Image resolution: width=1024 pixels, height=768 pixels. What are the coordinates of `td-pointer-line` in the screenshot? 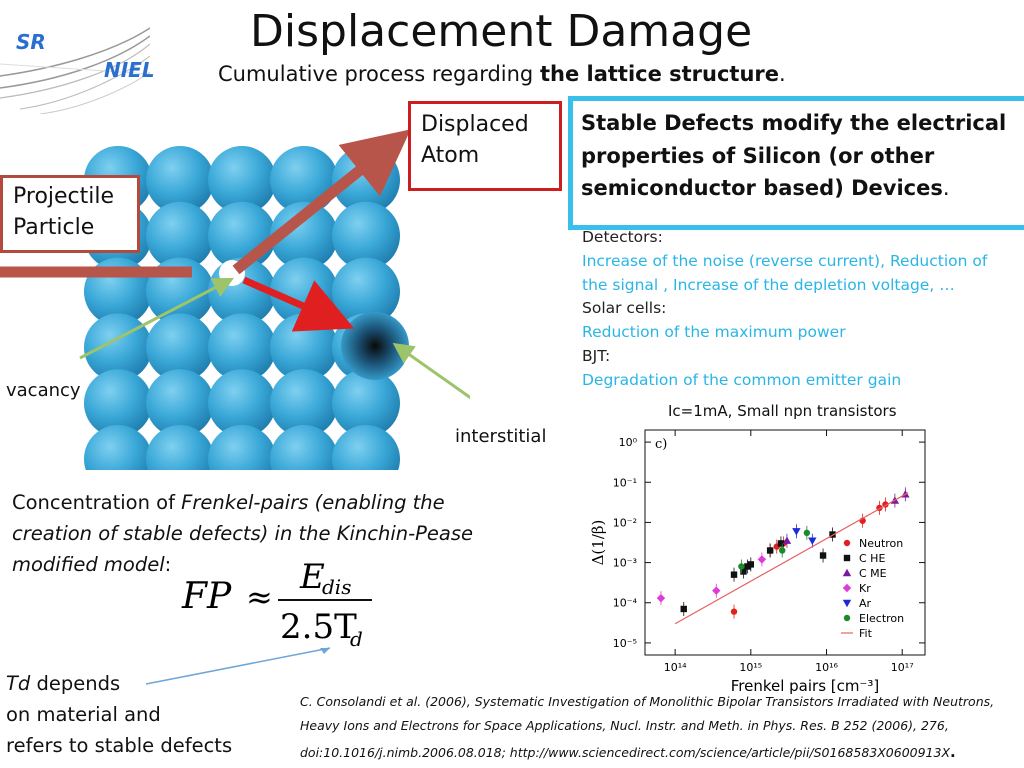 It's located at (238, 666).